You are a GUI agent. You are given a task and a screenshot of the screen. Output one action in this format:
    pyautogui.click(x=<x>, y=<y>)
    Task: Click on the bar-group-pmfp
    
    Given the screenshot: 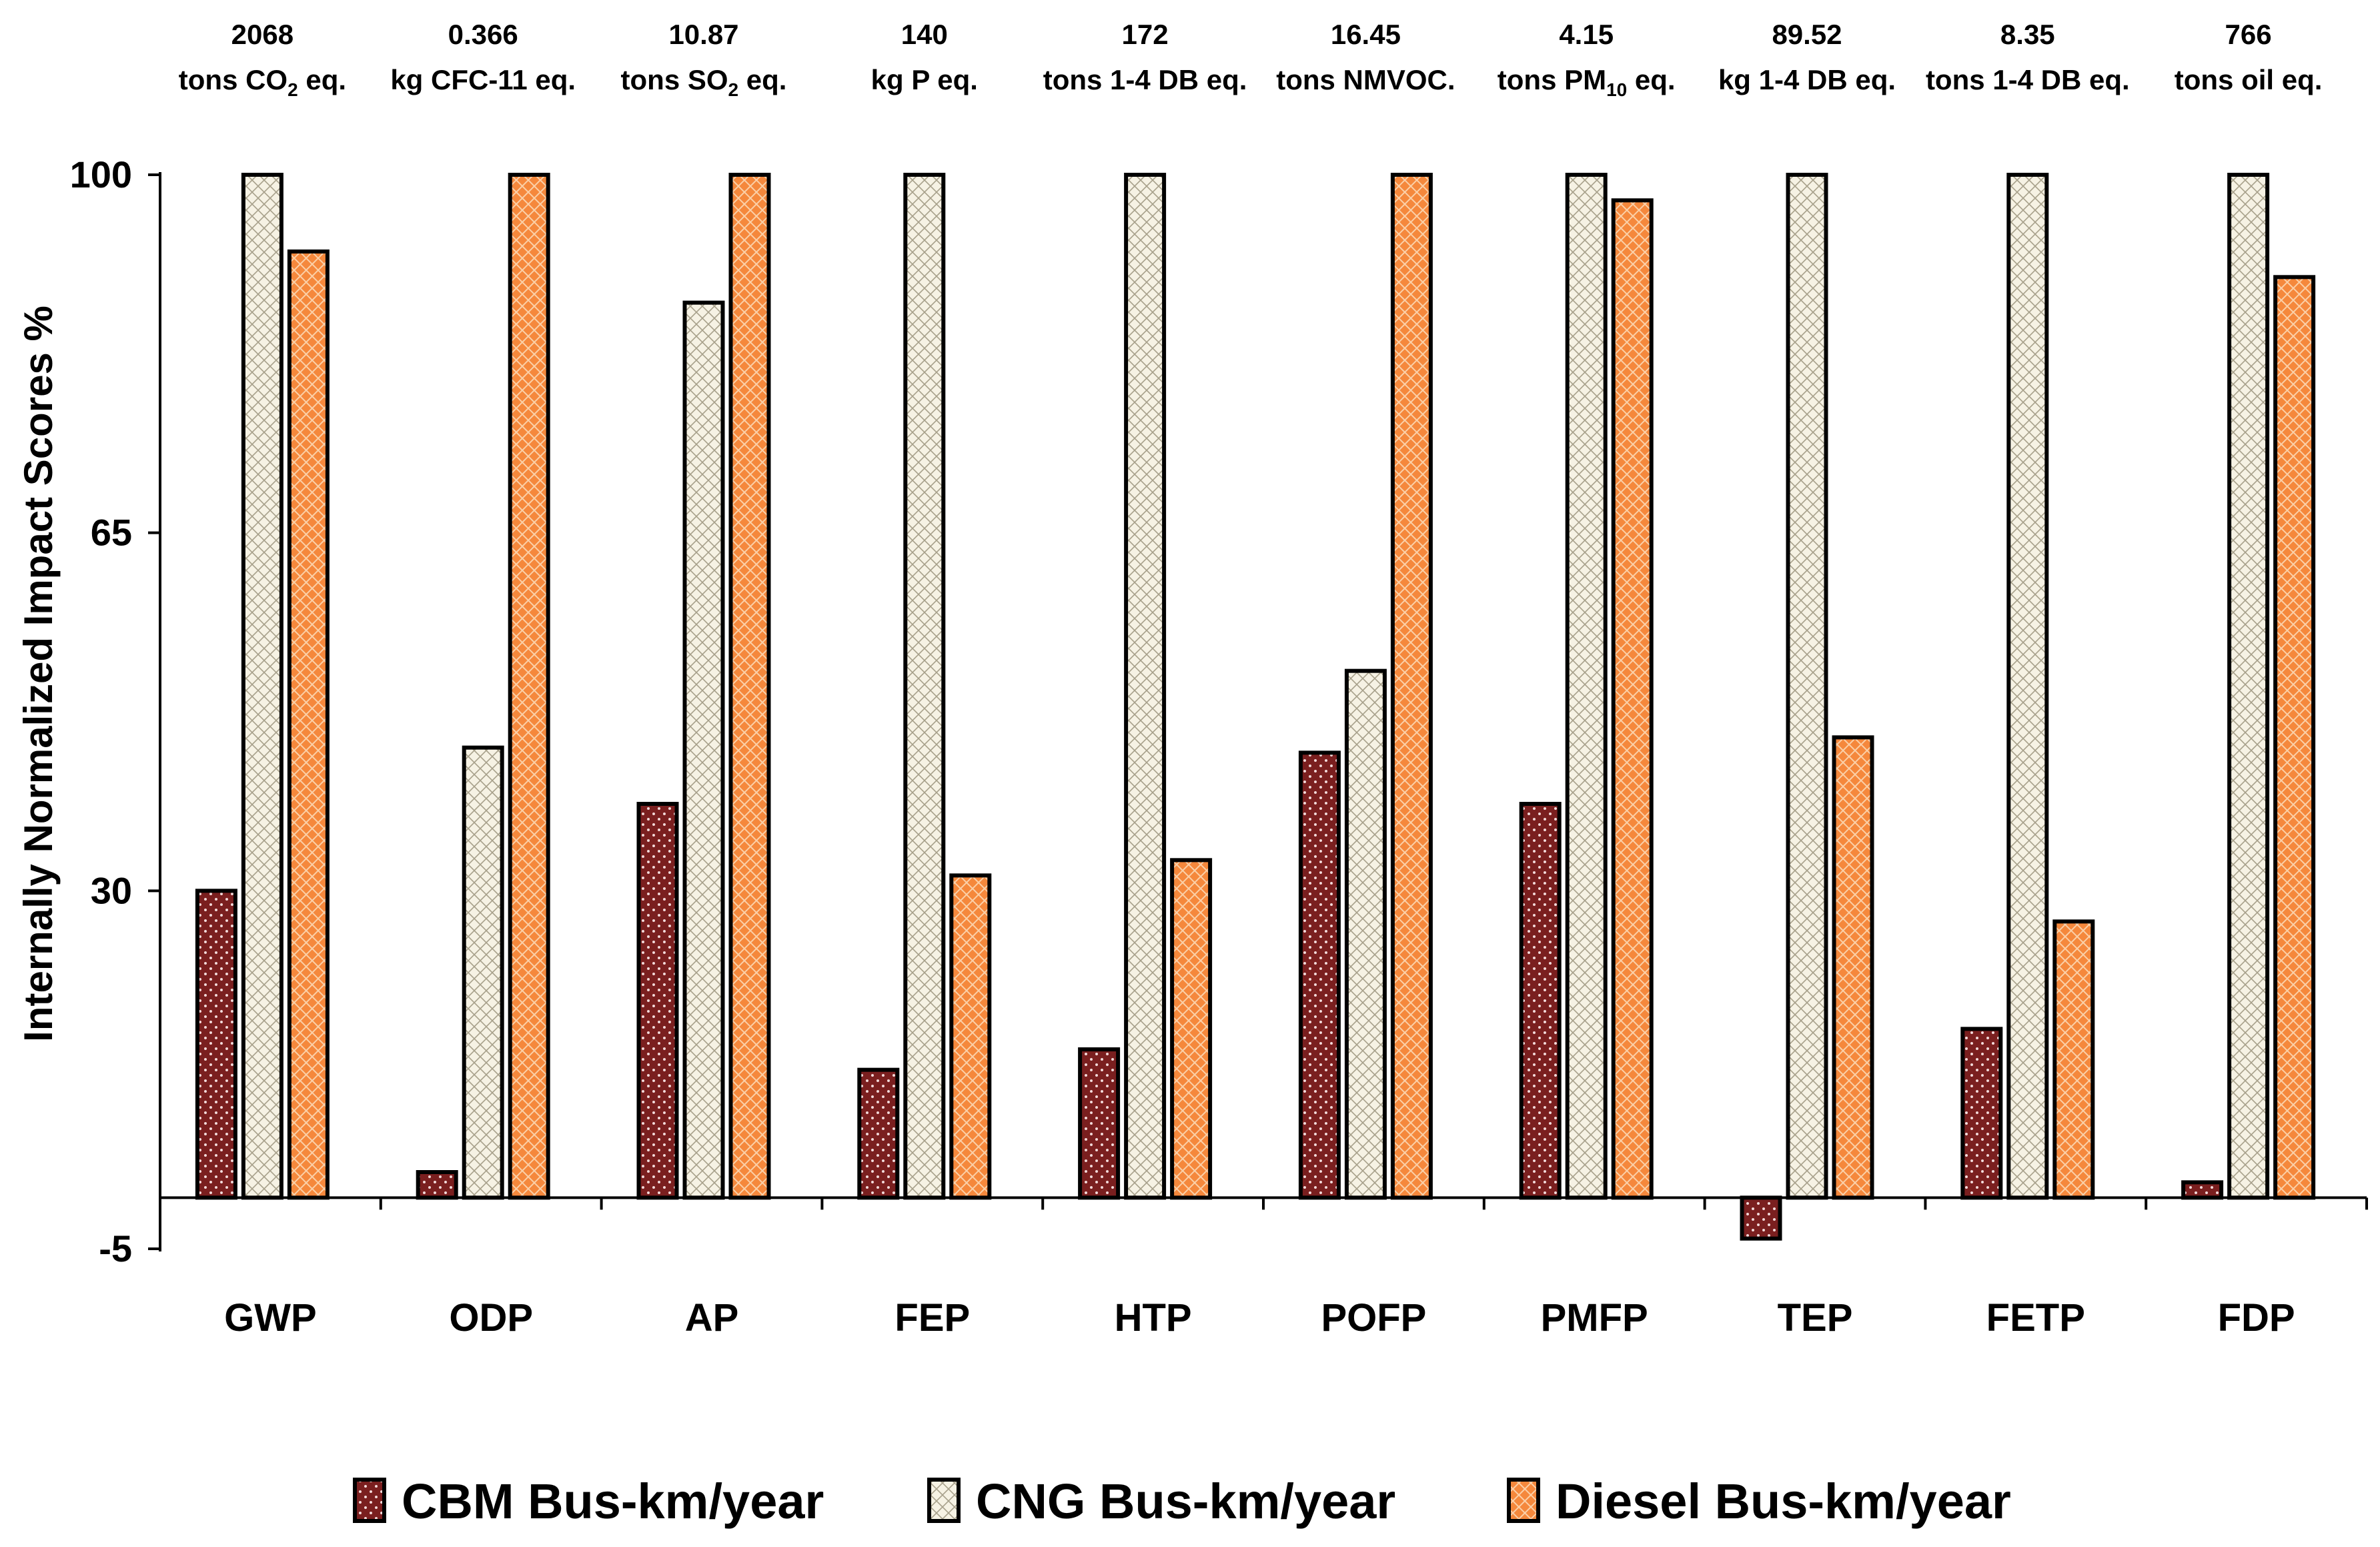 What is the action you would take?
    pyautogui.click(x=1586, y=687)
    